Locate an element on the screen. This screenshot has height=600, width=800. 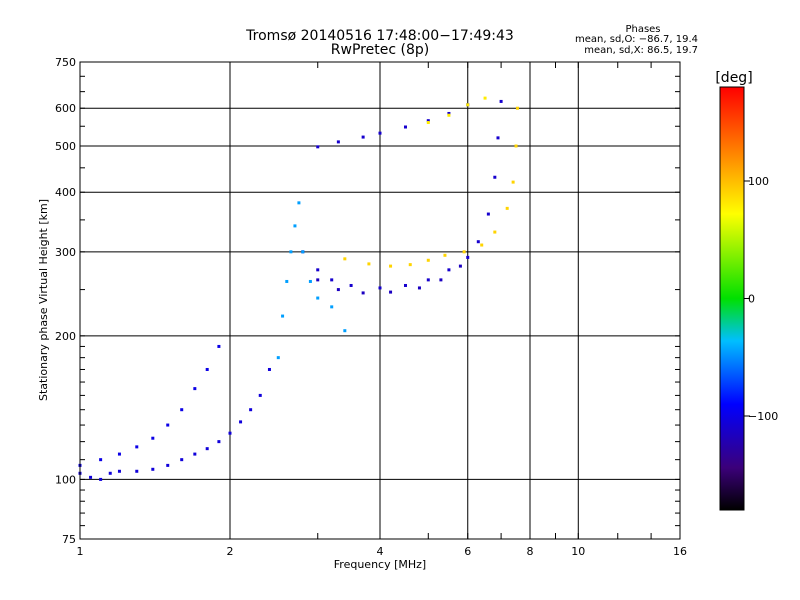
stats-x-line: mean, sd,X: 86.5, 19.7 is located at coordinates (641, 50).